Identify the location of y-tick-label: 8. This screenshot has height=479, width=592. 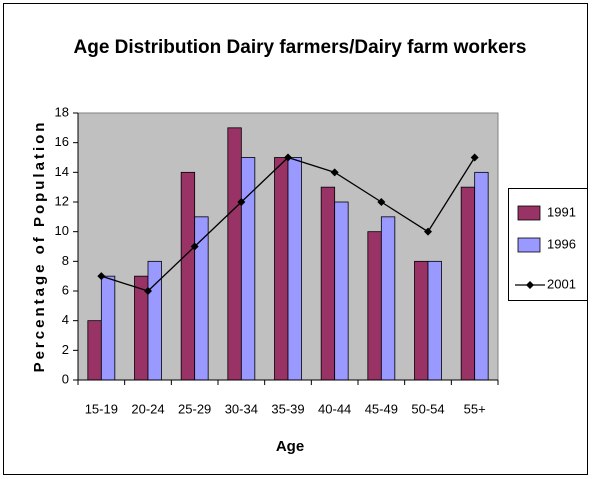
(65, 260).